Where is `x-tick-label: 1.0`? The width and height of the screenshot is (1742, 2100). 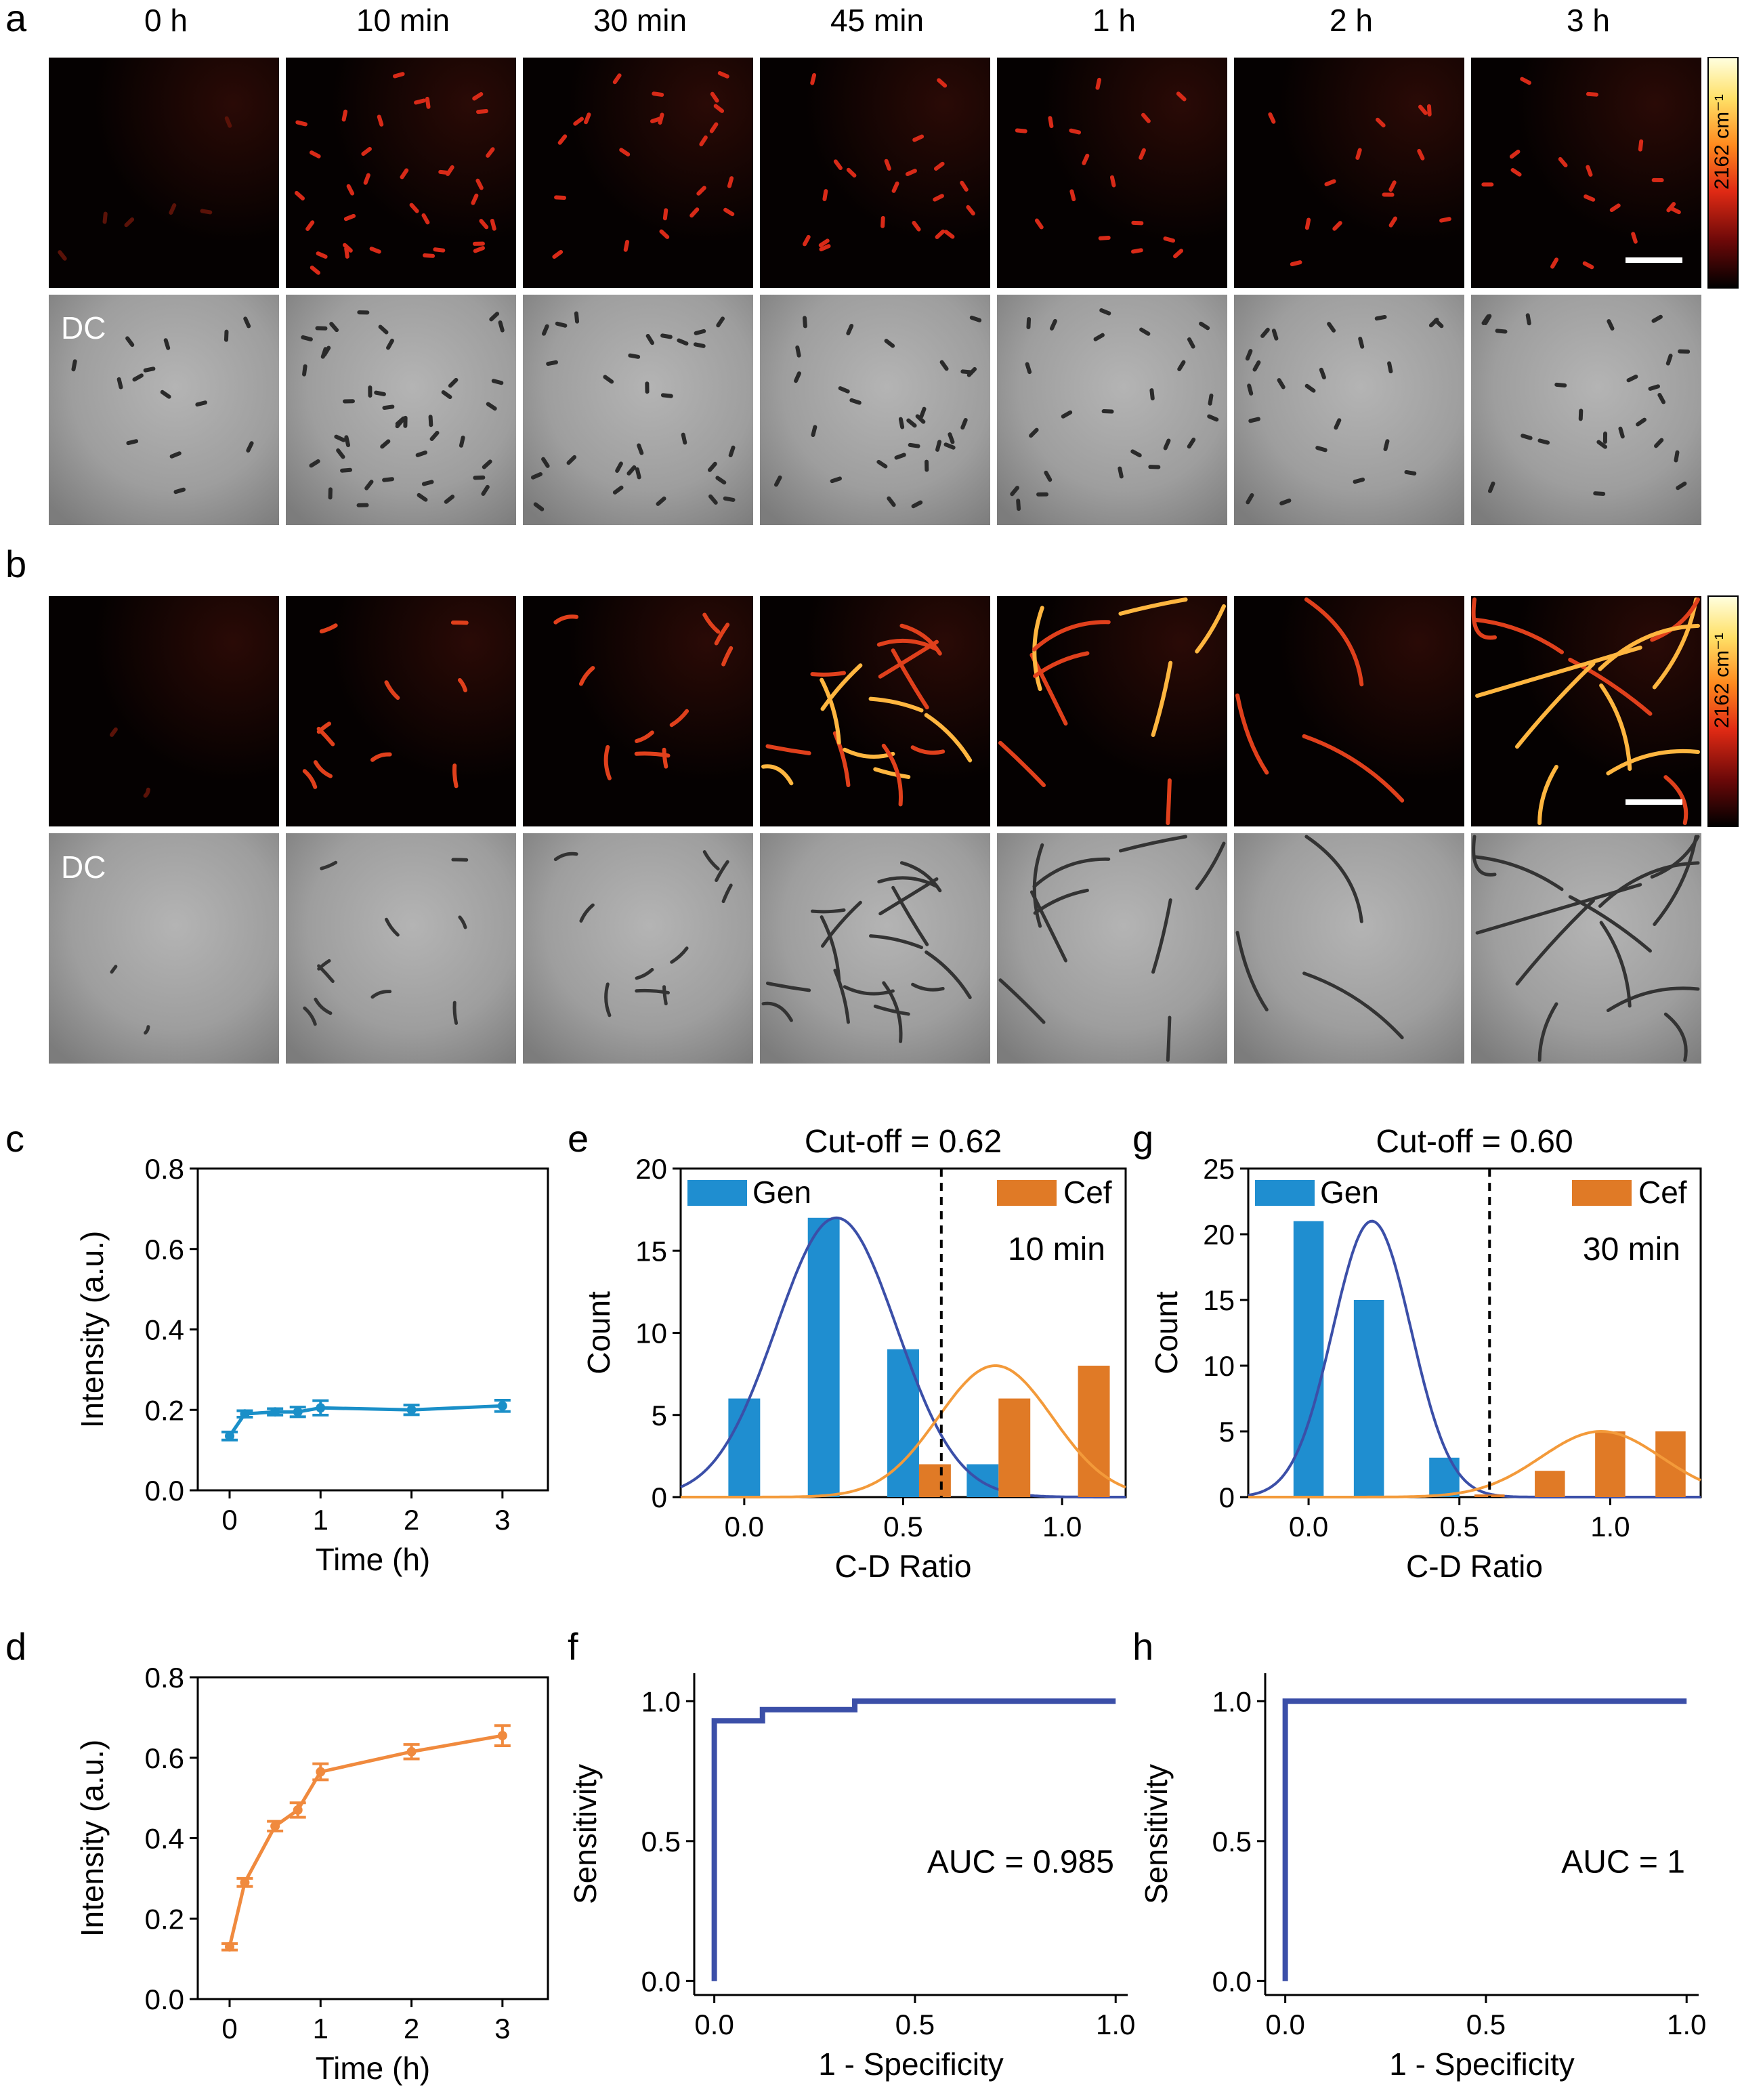
x-tick-label: 1.0 is located at coordinates (1610, 1526).